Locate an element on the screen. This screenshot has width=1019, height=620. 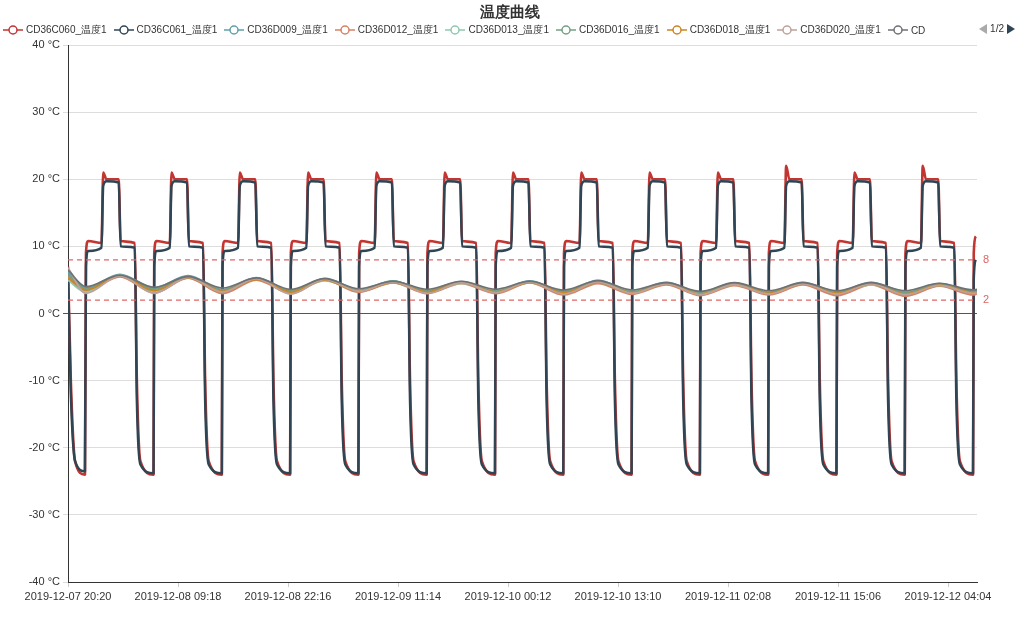
y-tick-label: -10 °C is located at coordinates (44, 379).